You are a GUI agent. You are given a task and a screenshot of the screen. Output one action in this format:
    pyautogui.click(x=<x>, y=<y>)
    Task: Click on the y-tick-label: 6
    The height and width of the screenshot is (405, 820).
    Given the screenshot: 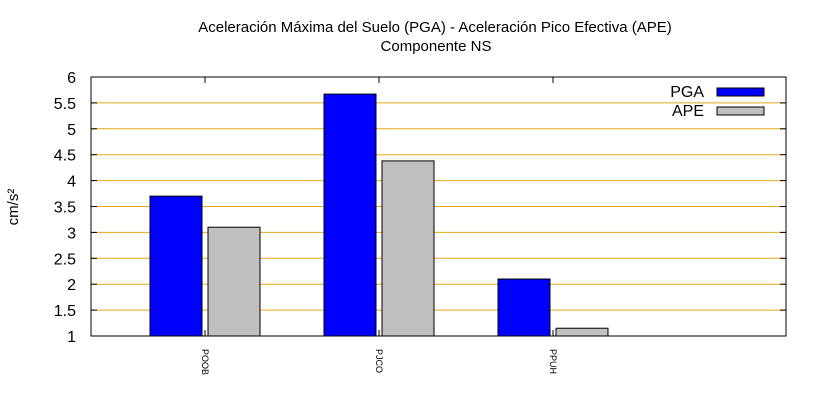 What is the action you would take?
    pyautogui.click(x=71, y=78)
    